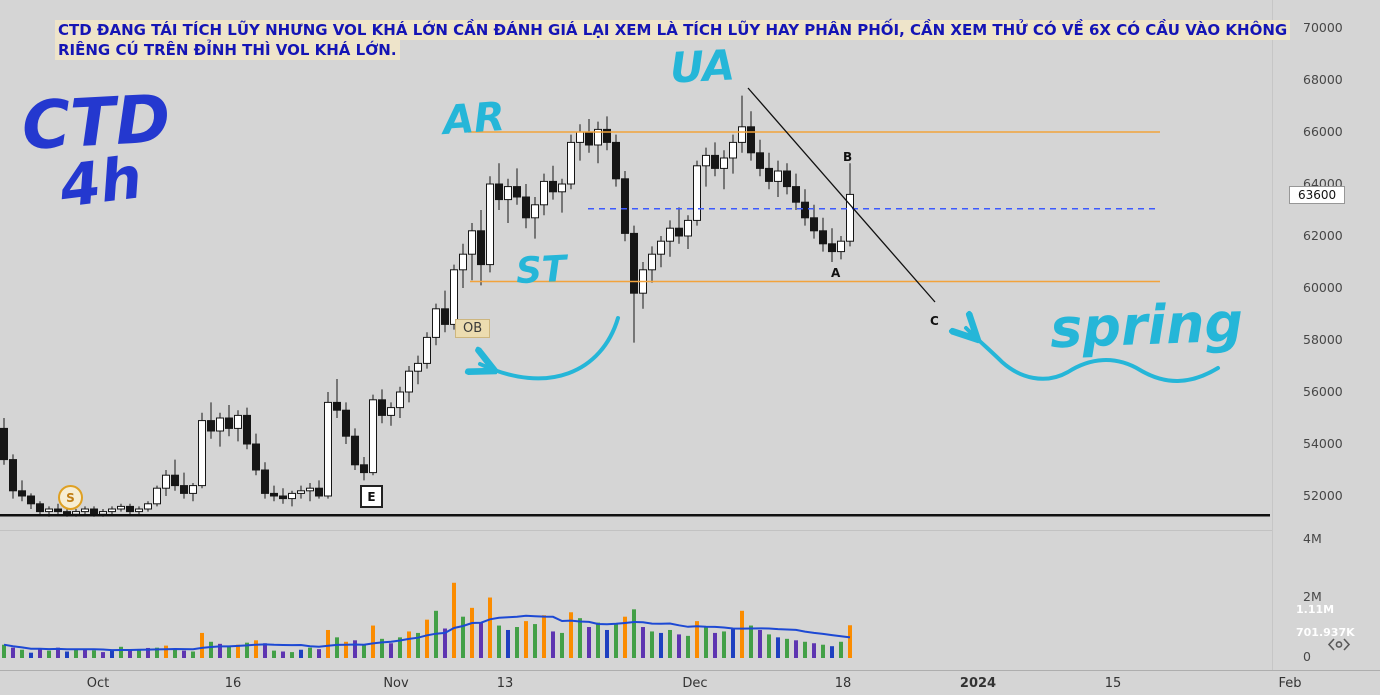  I want to click on price-tick-label: 66000, so click(1323, 131).